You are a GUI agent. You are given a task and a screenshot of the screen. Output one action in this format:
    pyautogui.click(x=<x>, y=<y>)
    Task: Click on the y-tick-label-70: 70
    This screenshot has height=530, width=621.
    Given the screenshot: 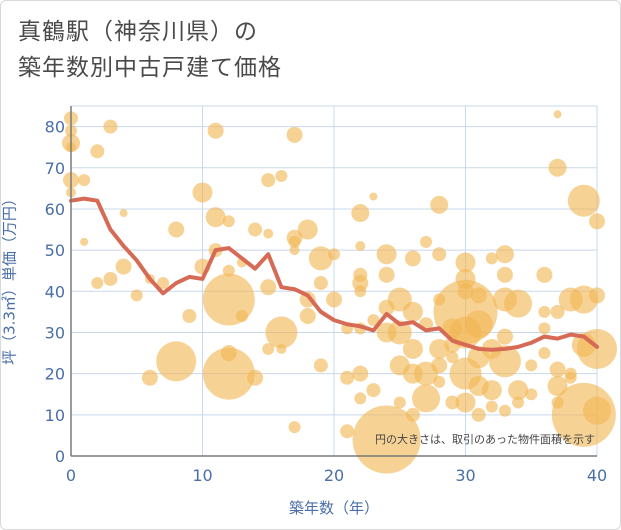 What is the action you would take?
    pyautogui.click(x=55, y=168)
    